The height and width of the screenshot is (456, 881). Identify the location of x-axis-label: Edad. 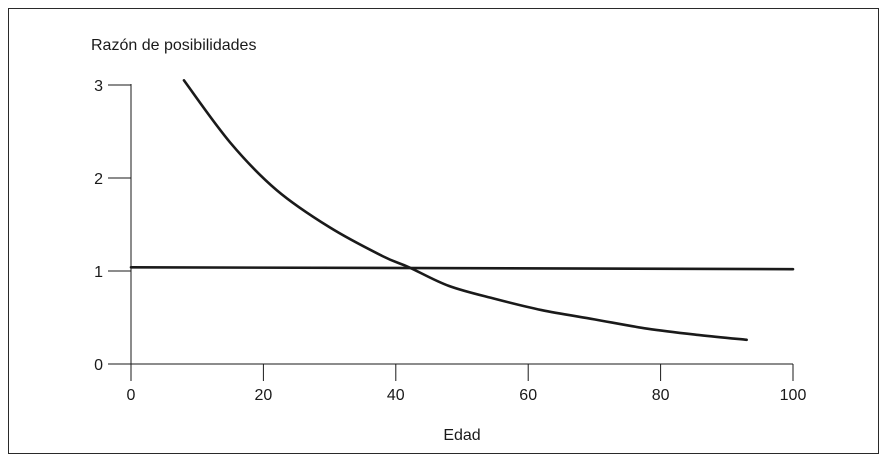
(461, 435).